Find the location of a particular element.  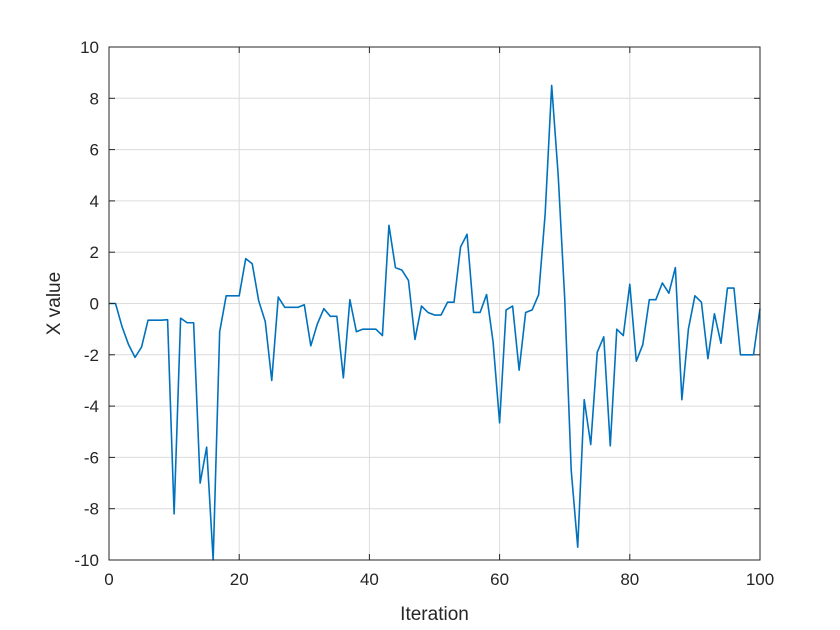

y-tick-label: -6 is located at coordinates (91, 457).